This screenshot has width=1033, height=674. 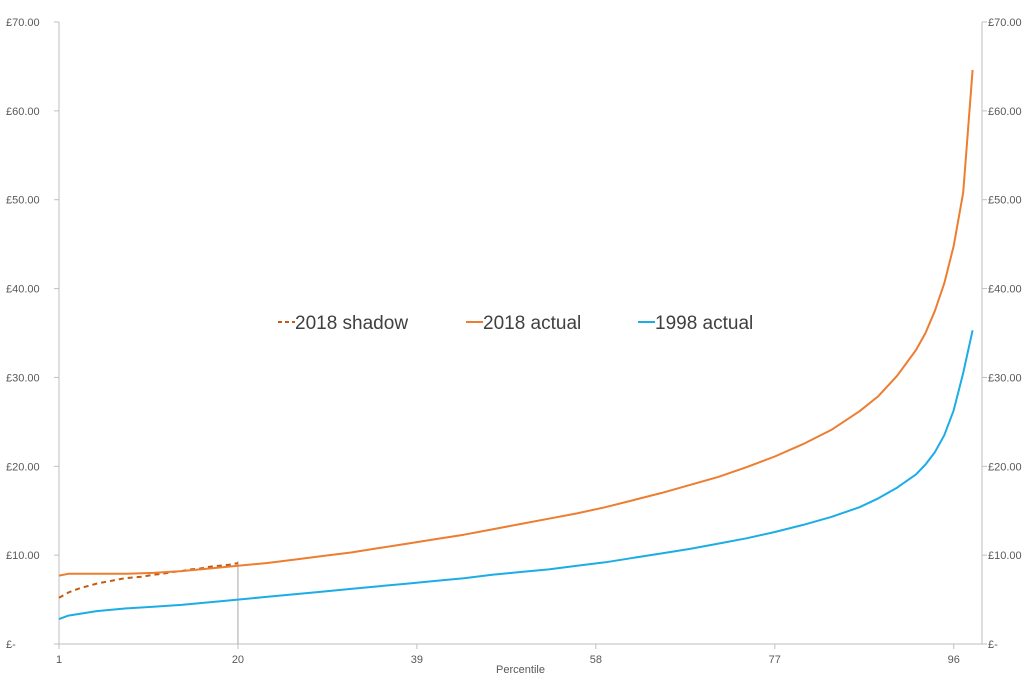 I want to click on x-tick-label: 39, so click(x=417, y=660).